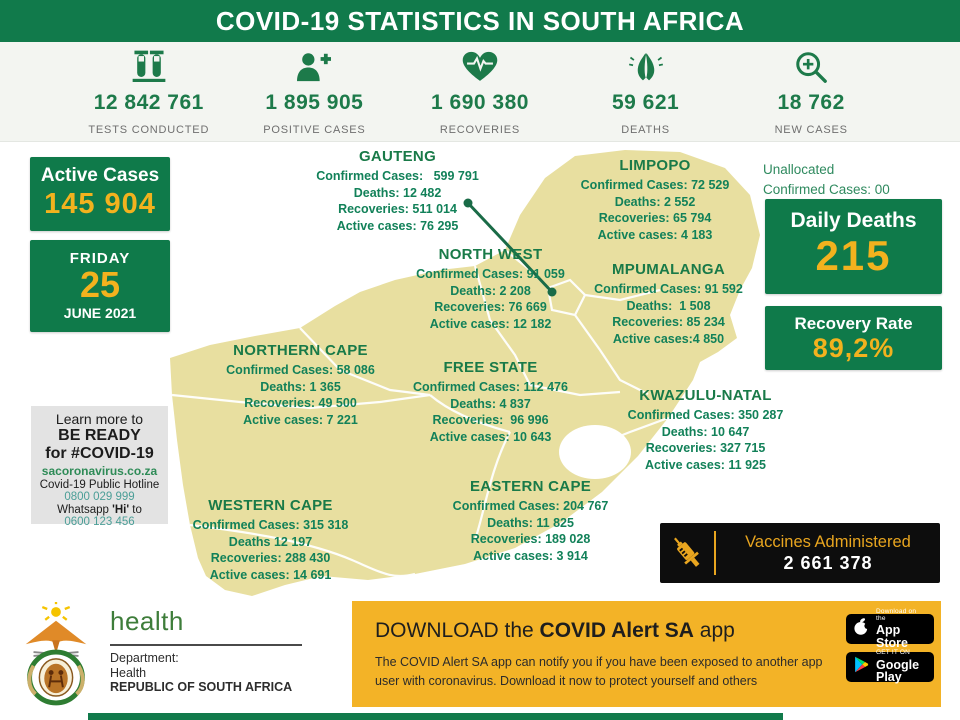 The height and width of the screenshot is (720, 960). Describe the element at coordinates (853, 323) in the screenshot. I see `recovery-rate-title: Recovery Rate` at that location.